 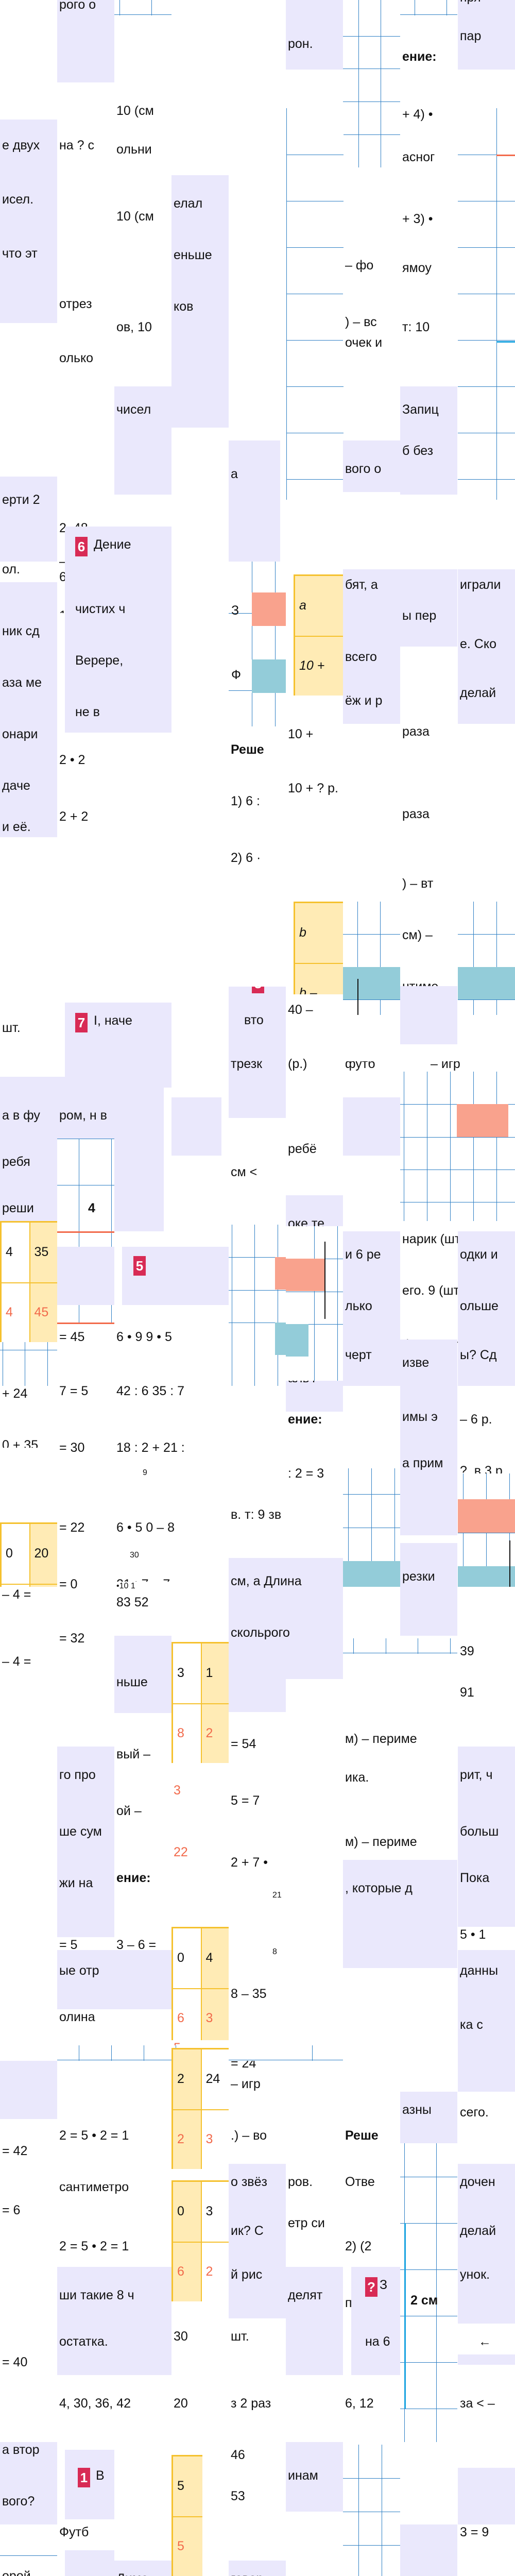 I want to click on text-line: тиме, so click(x=131, y=1637).